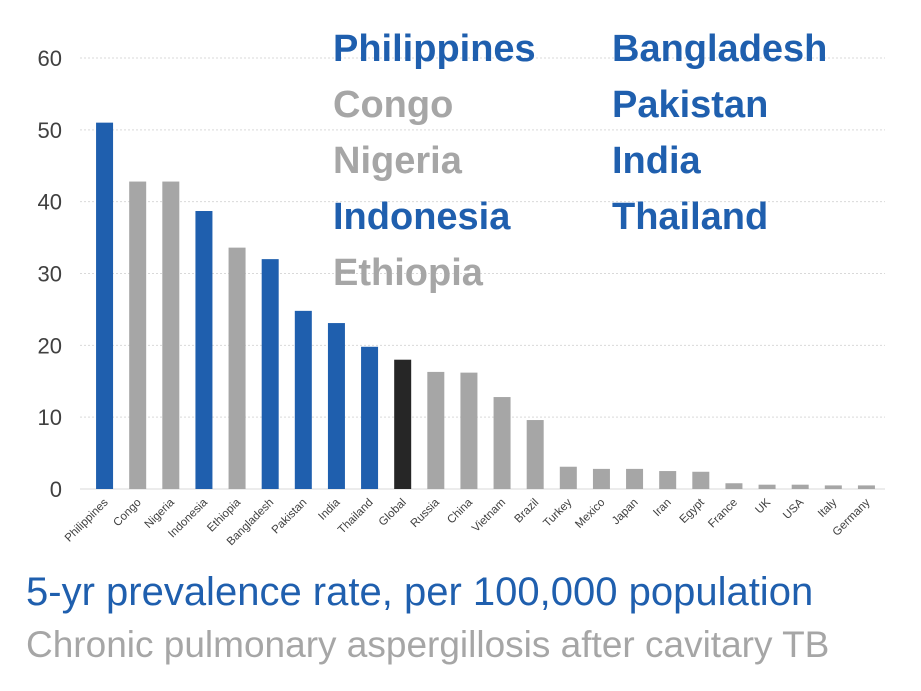 The image size is (921, 691). I want to click on bar-congo, so click(138, 335).